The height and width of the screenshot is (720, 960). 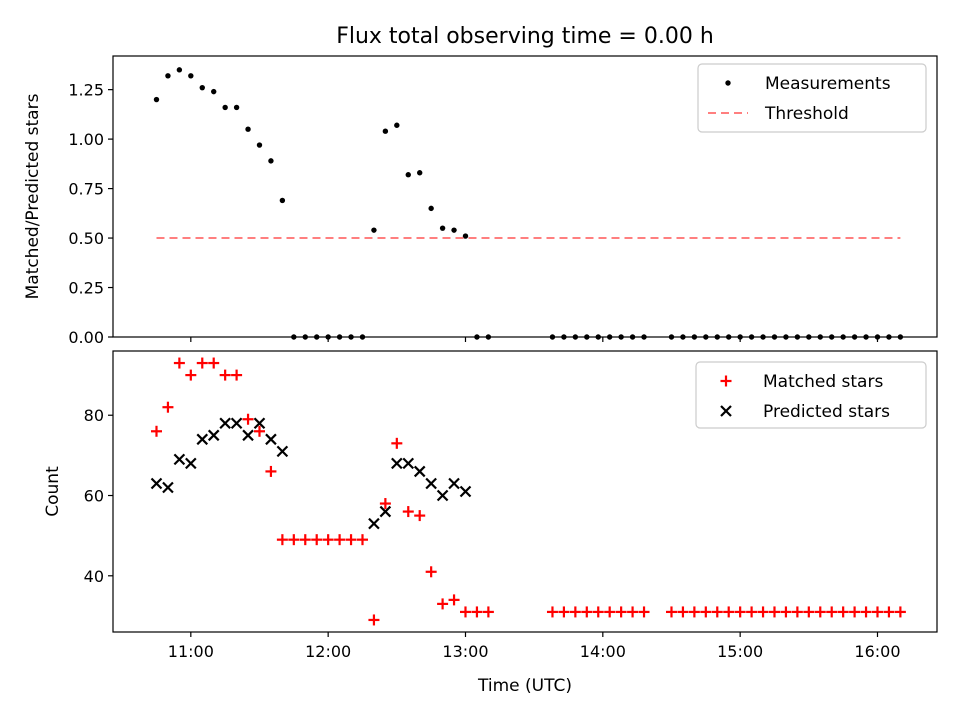 I want to click on y-axis-label: Count, so click(x=53, y=491).